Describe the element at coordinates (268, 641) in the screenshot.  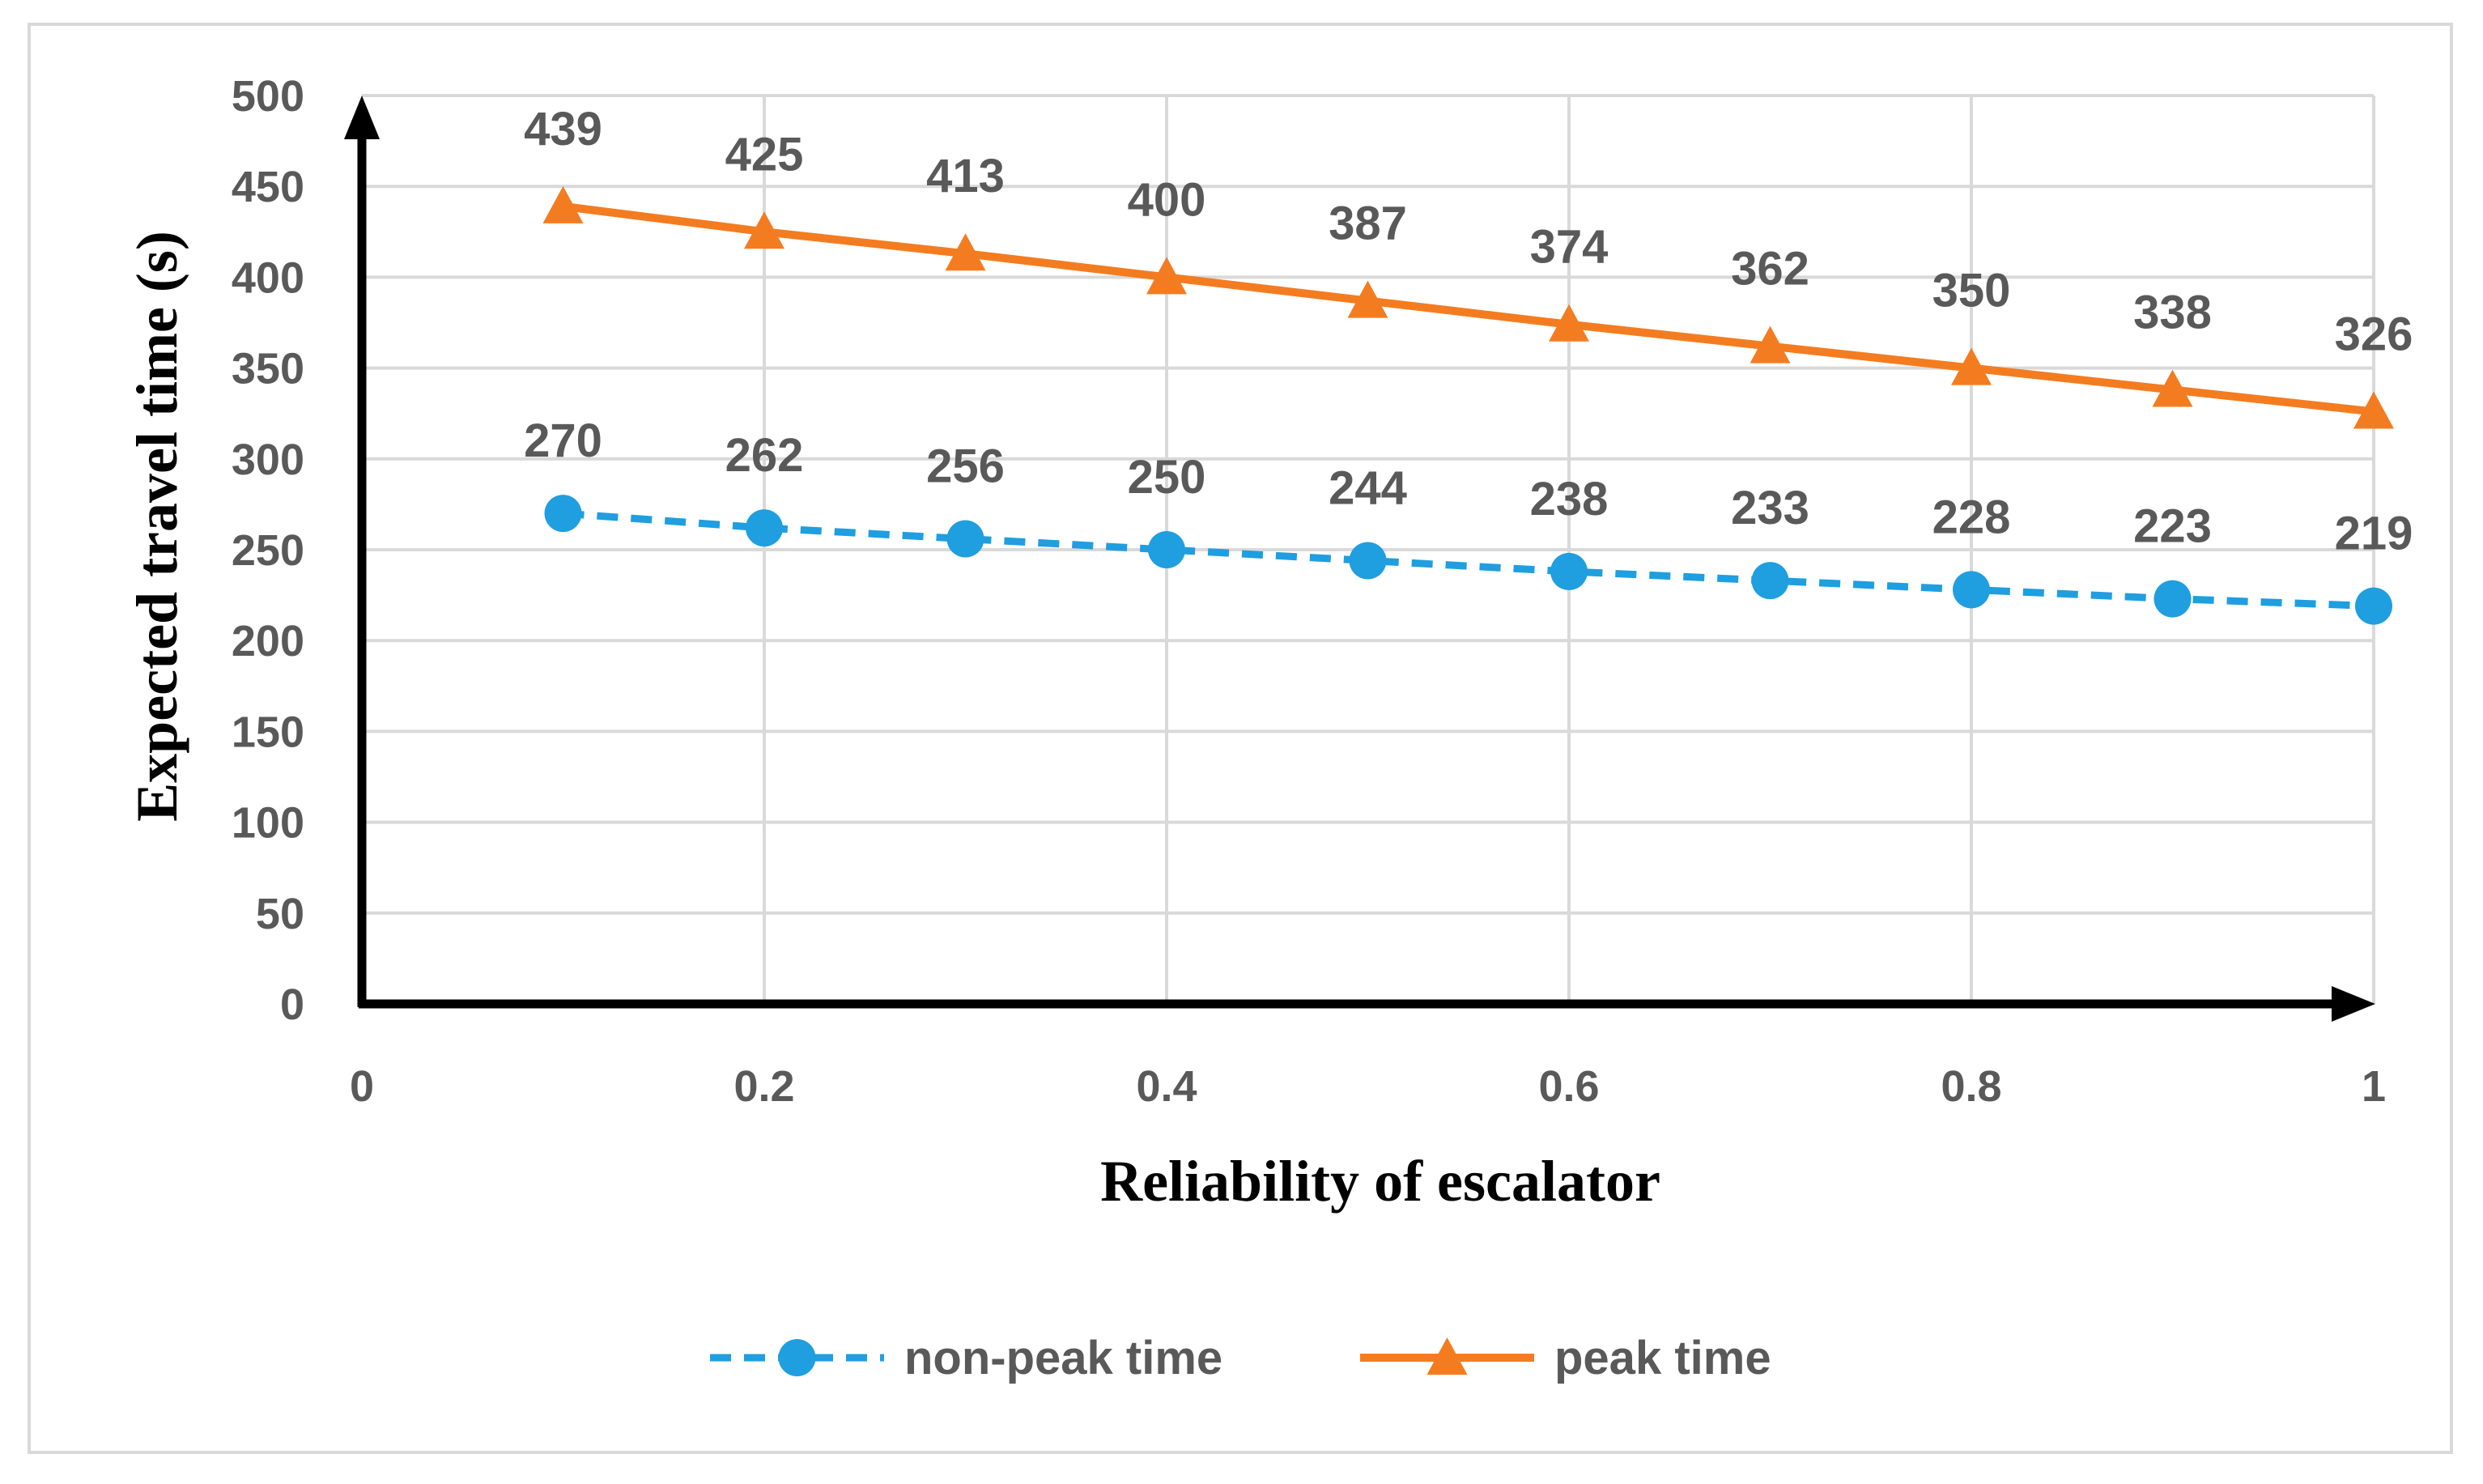
I see `y-tick-label: 200` at that location.